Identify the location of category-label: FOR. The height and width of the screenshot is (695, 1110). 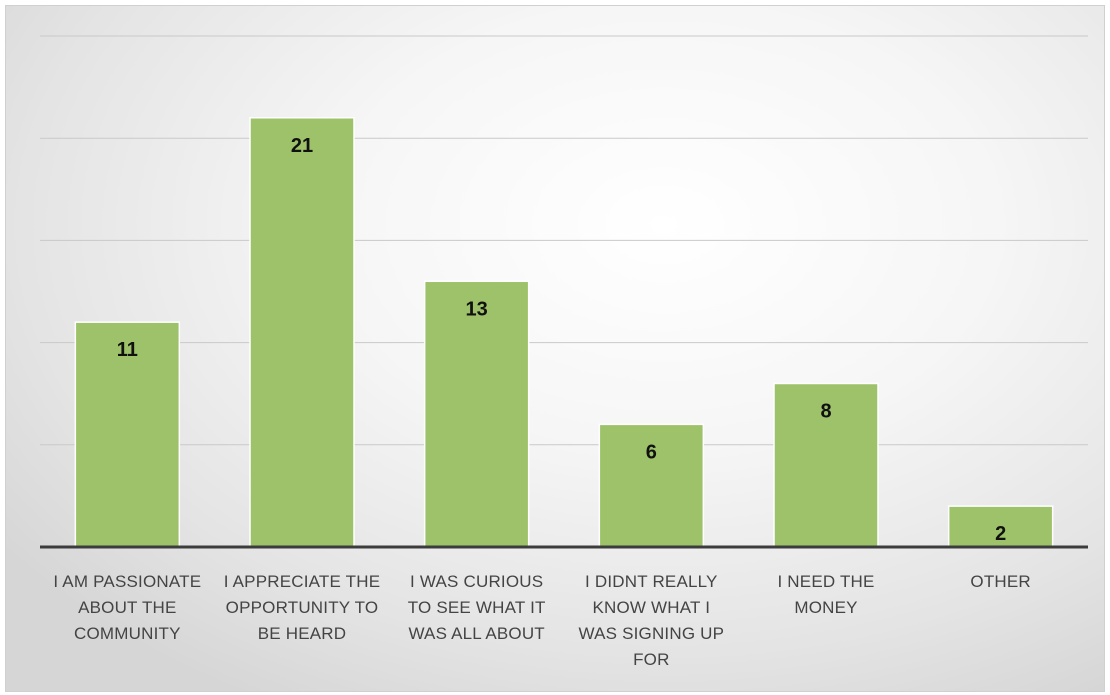
(651, 659).